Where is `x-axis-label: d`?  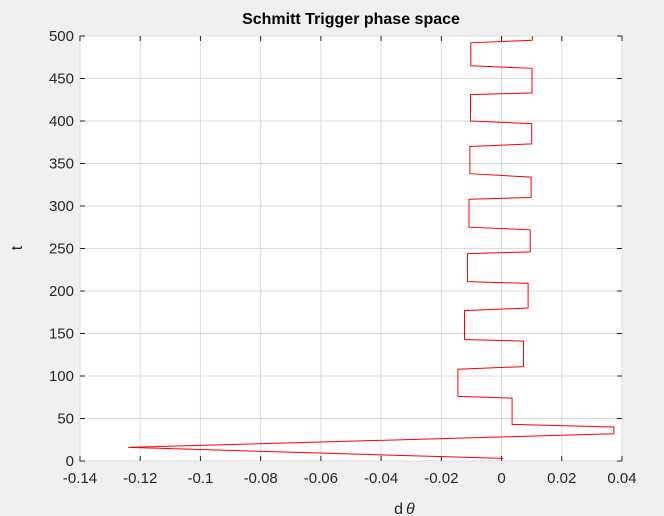 x-axis-label: d is located at coordinates (398, 508).